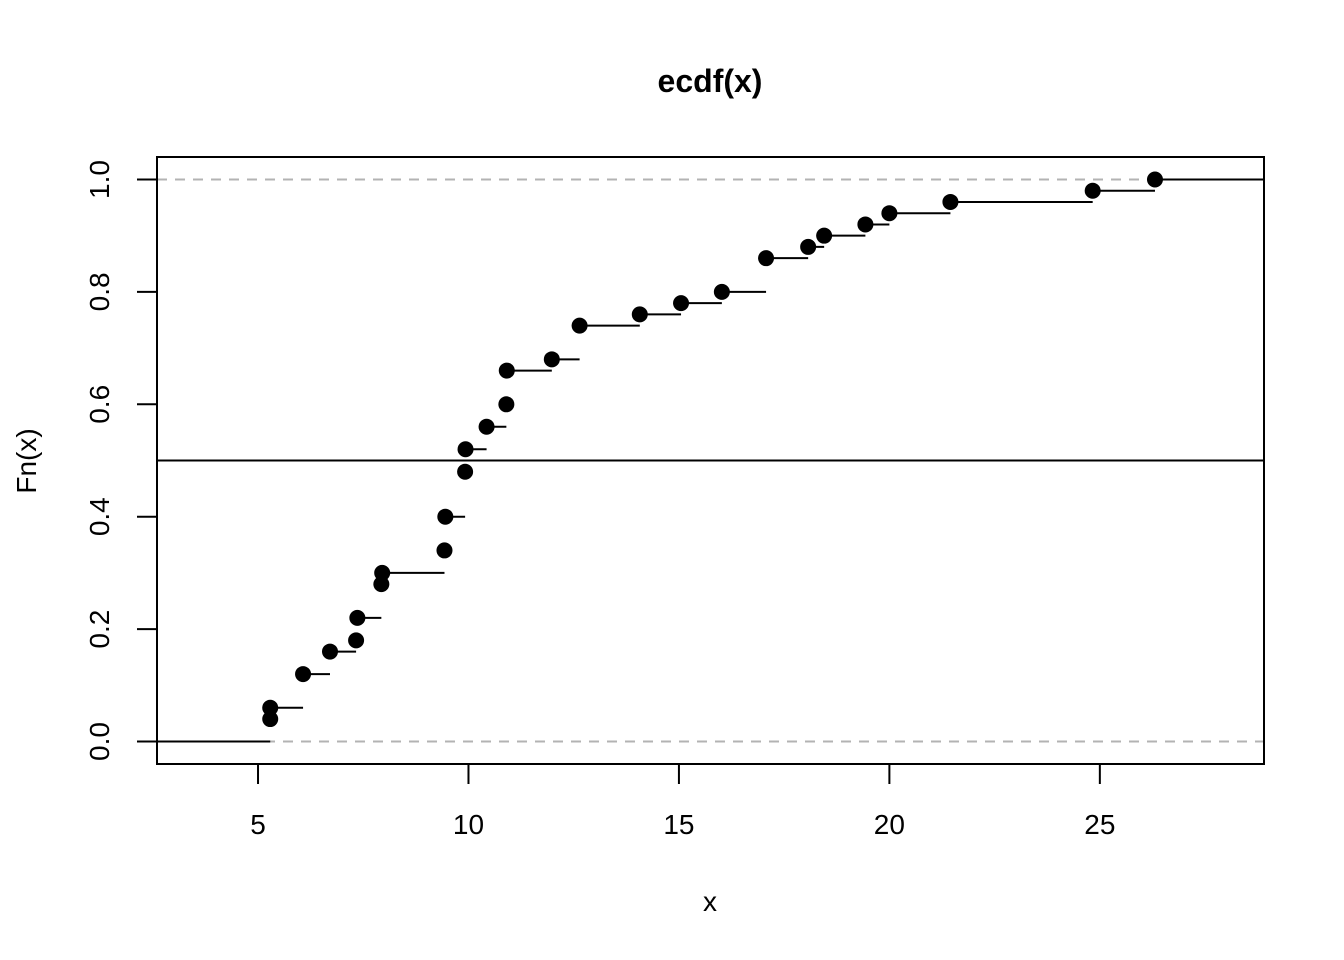 This screenshot has height=960, width=1344. What do you see at coordinates (99, 629) in the screenshot?
I see `y-tick-label: 0.2` at bounding box center [99, 629].